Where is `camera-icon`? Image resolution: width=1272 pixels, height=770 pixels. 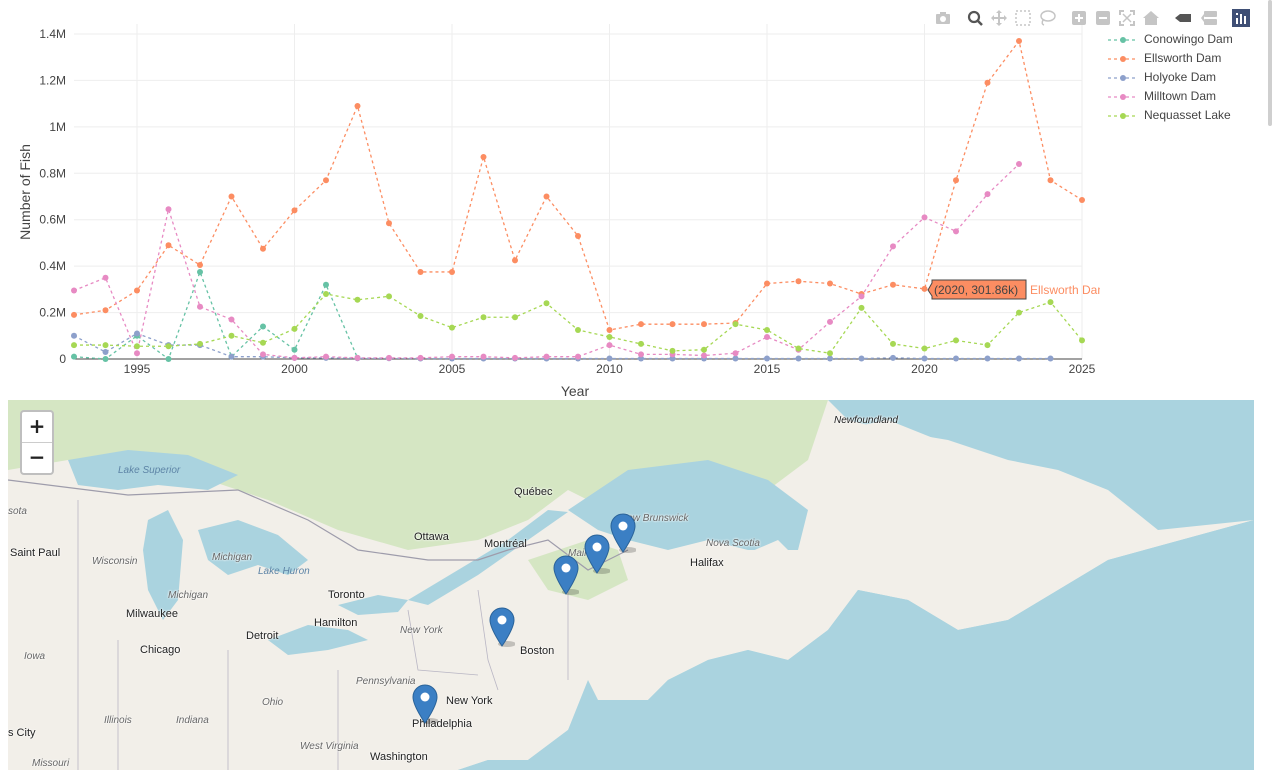 camera-icon is located at coordinates (943, 18).